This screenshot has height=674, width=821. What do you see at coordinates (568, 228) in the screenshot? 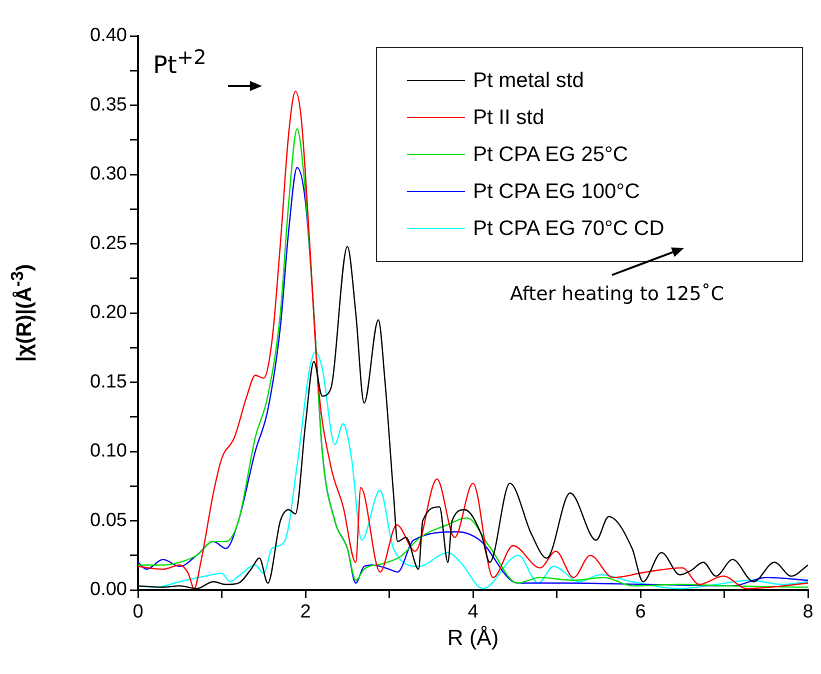
I see `legend-label: Pt CPA EG 70°C CD` at bounding box center [568, 228].